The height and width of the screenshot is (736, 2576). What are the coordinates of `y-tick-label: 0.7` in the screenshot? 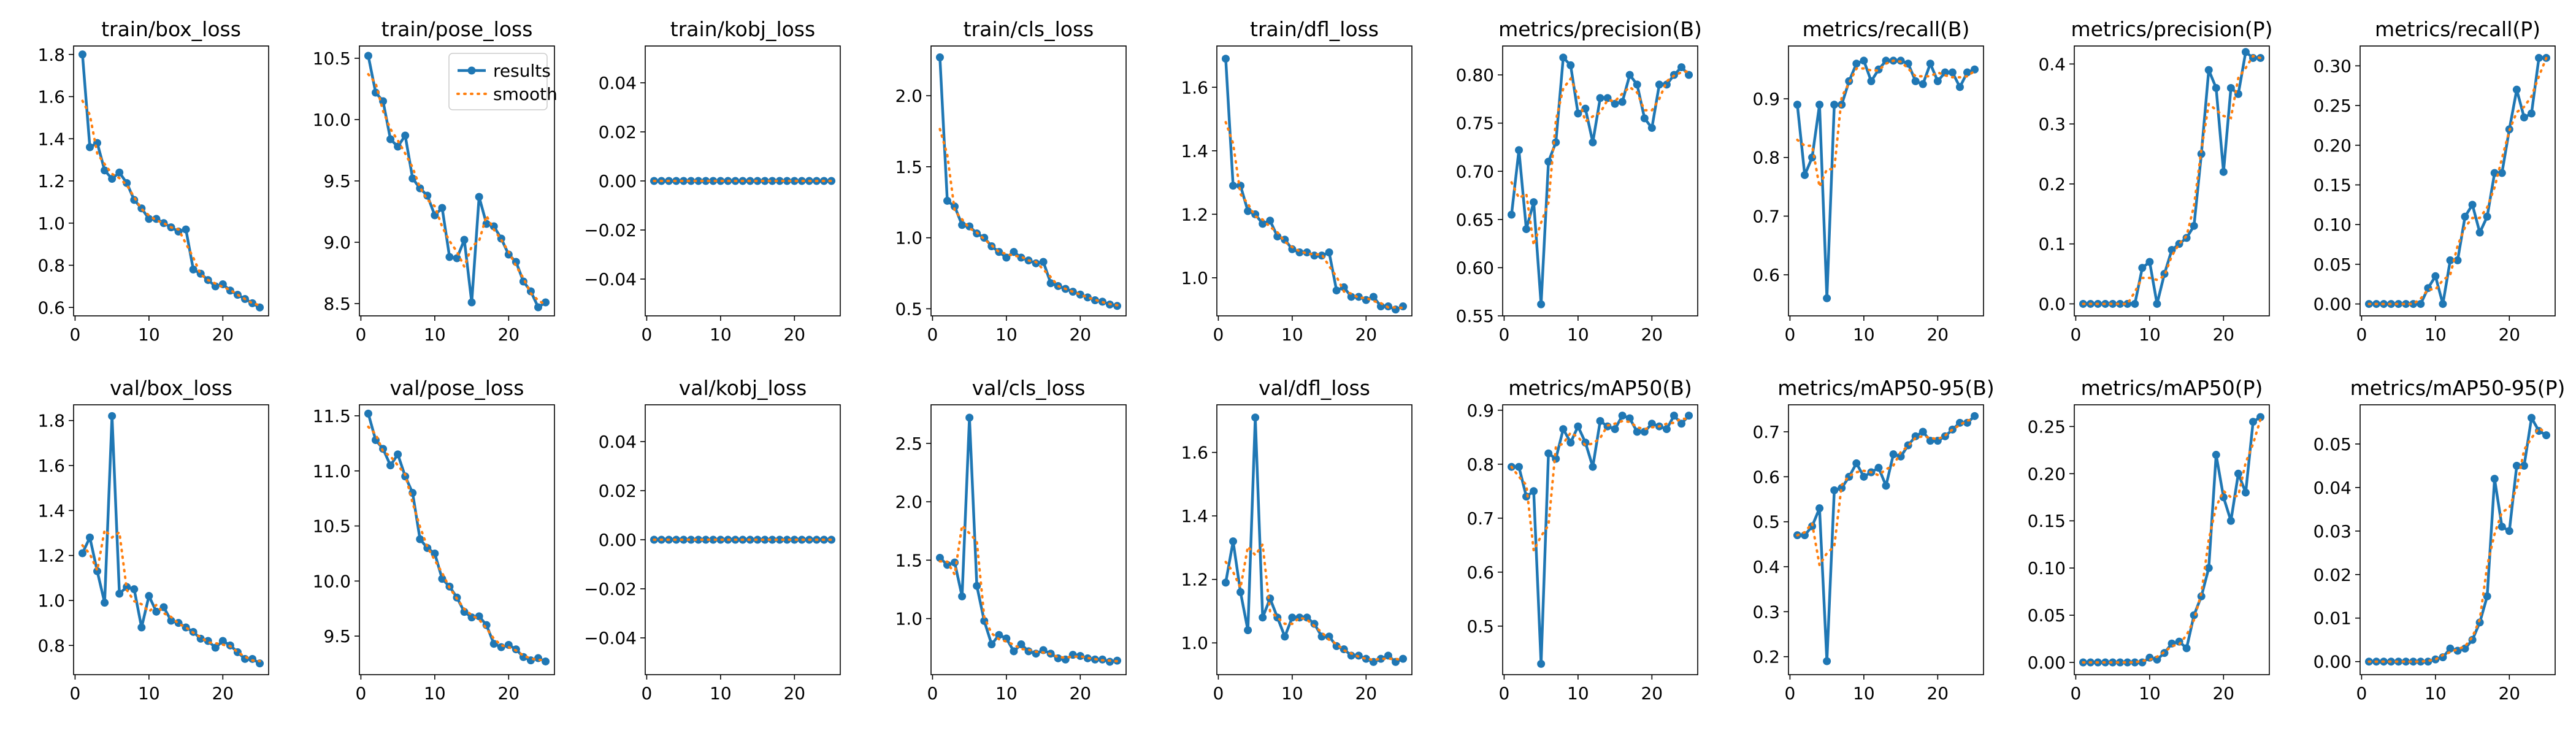 It's located at (1766, 216).